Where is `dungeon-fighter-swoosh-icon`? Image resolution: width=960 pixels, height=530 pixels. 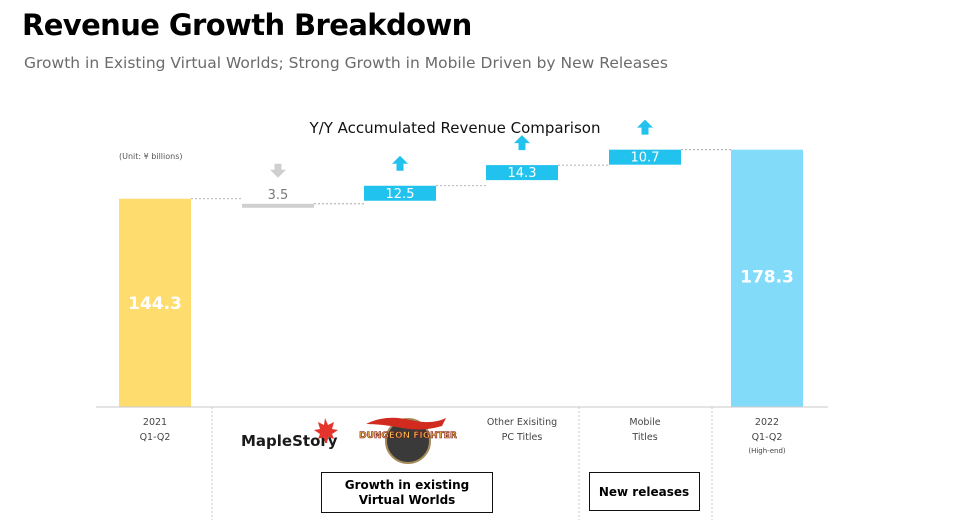
dungeon-fighter-swoosh-icon is located at coordinates (406, 423).